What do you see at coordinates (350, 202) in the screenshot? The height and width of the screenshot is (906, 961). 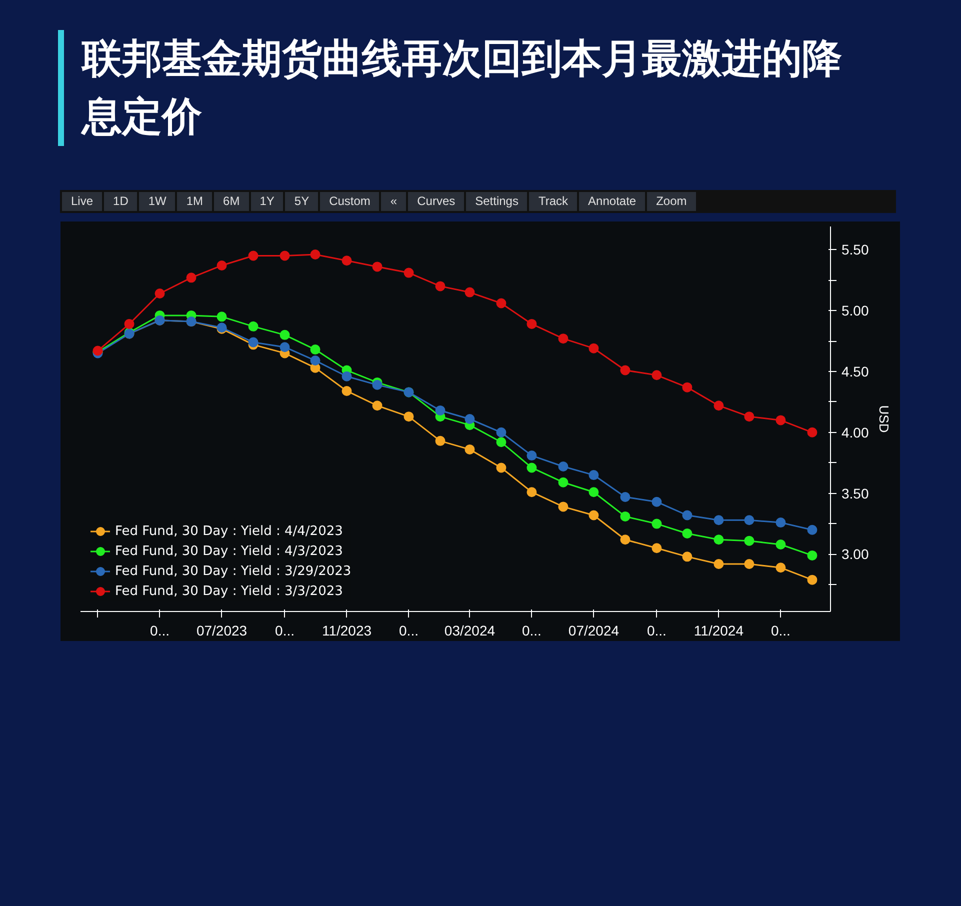 I see `text: Custom` at bounding box center [350, 202].